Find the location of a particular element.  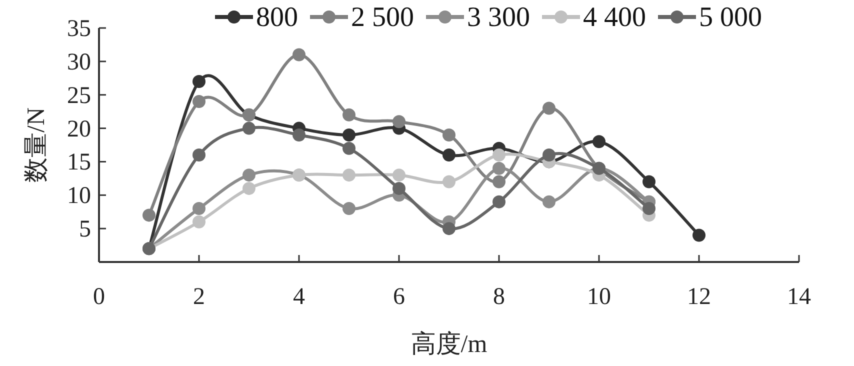

x-tick-label: 8 is located at coordinates (499, 297).